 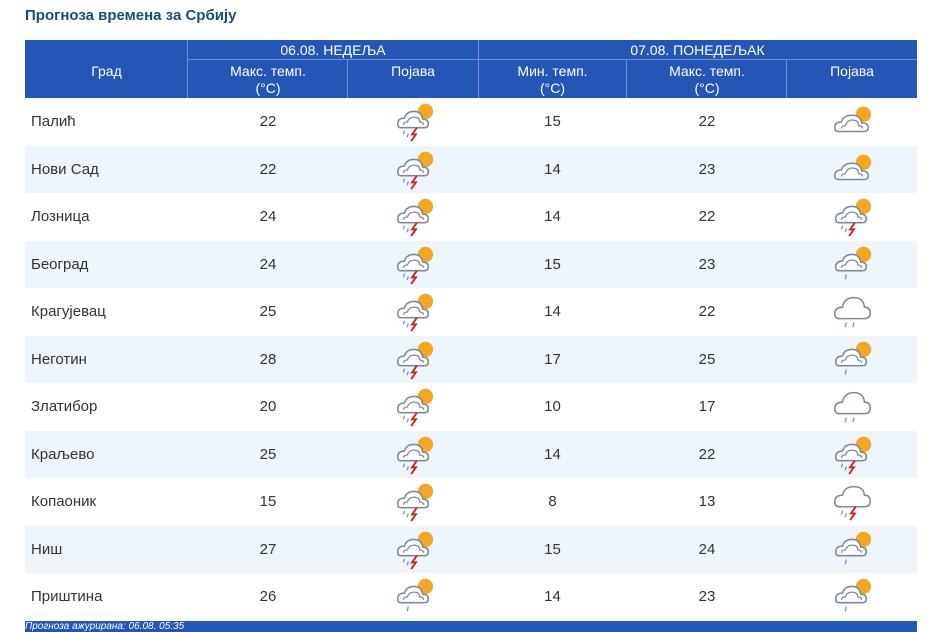 What do you see at coordinates (268, 359) in the screenshot?
I see `max-temp-day1: 28` at bounding box center [268, 359].